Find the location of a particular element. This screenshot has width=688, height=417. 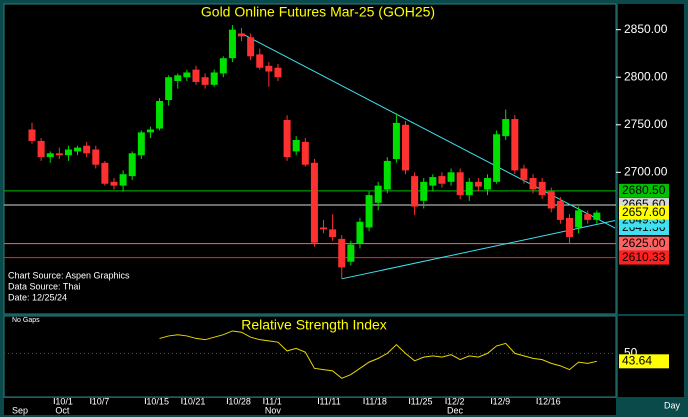

x-axis-label: Day is located at coordinates (672, 405).